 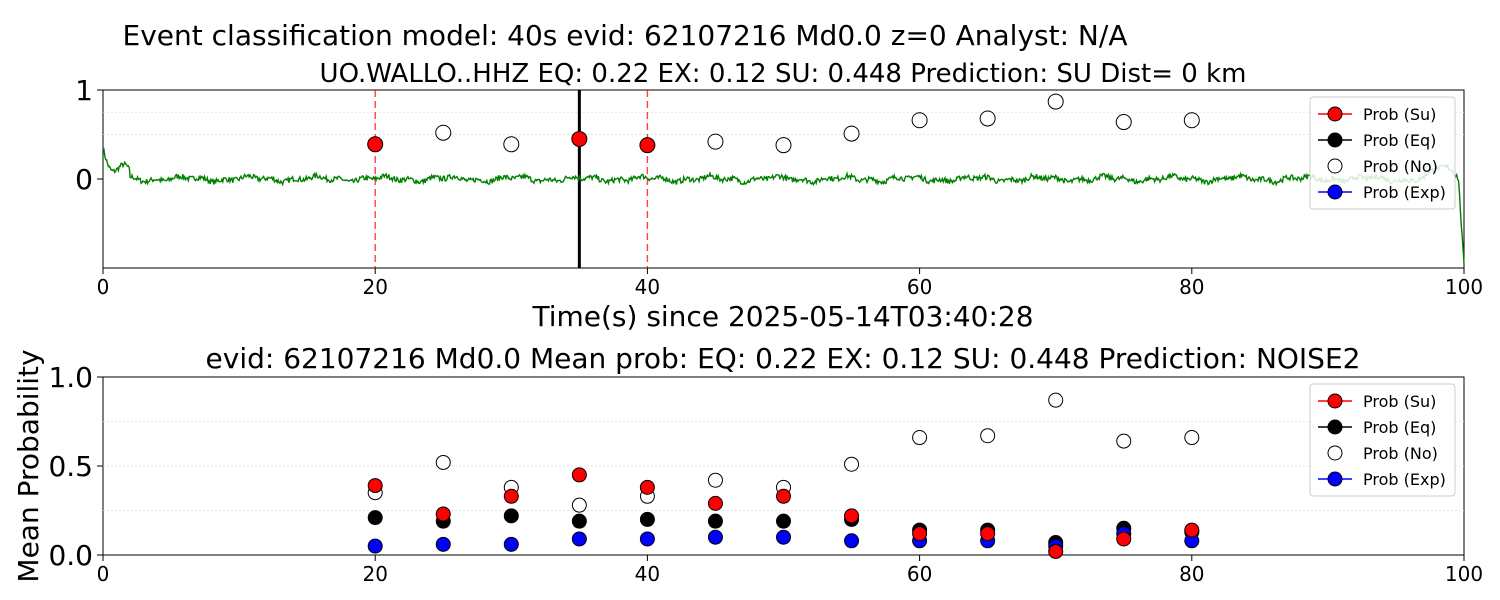 I want to click on y-tick-label: 1, so click(x=84, y=90).